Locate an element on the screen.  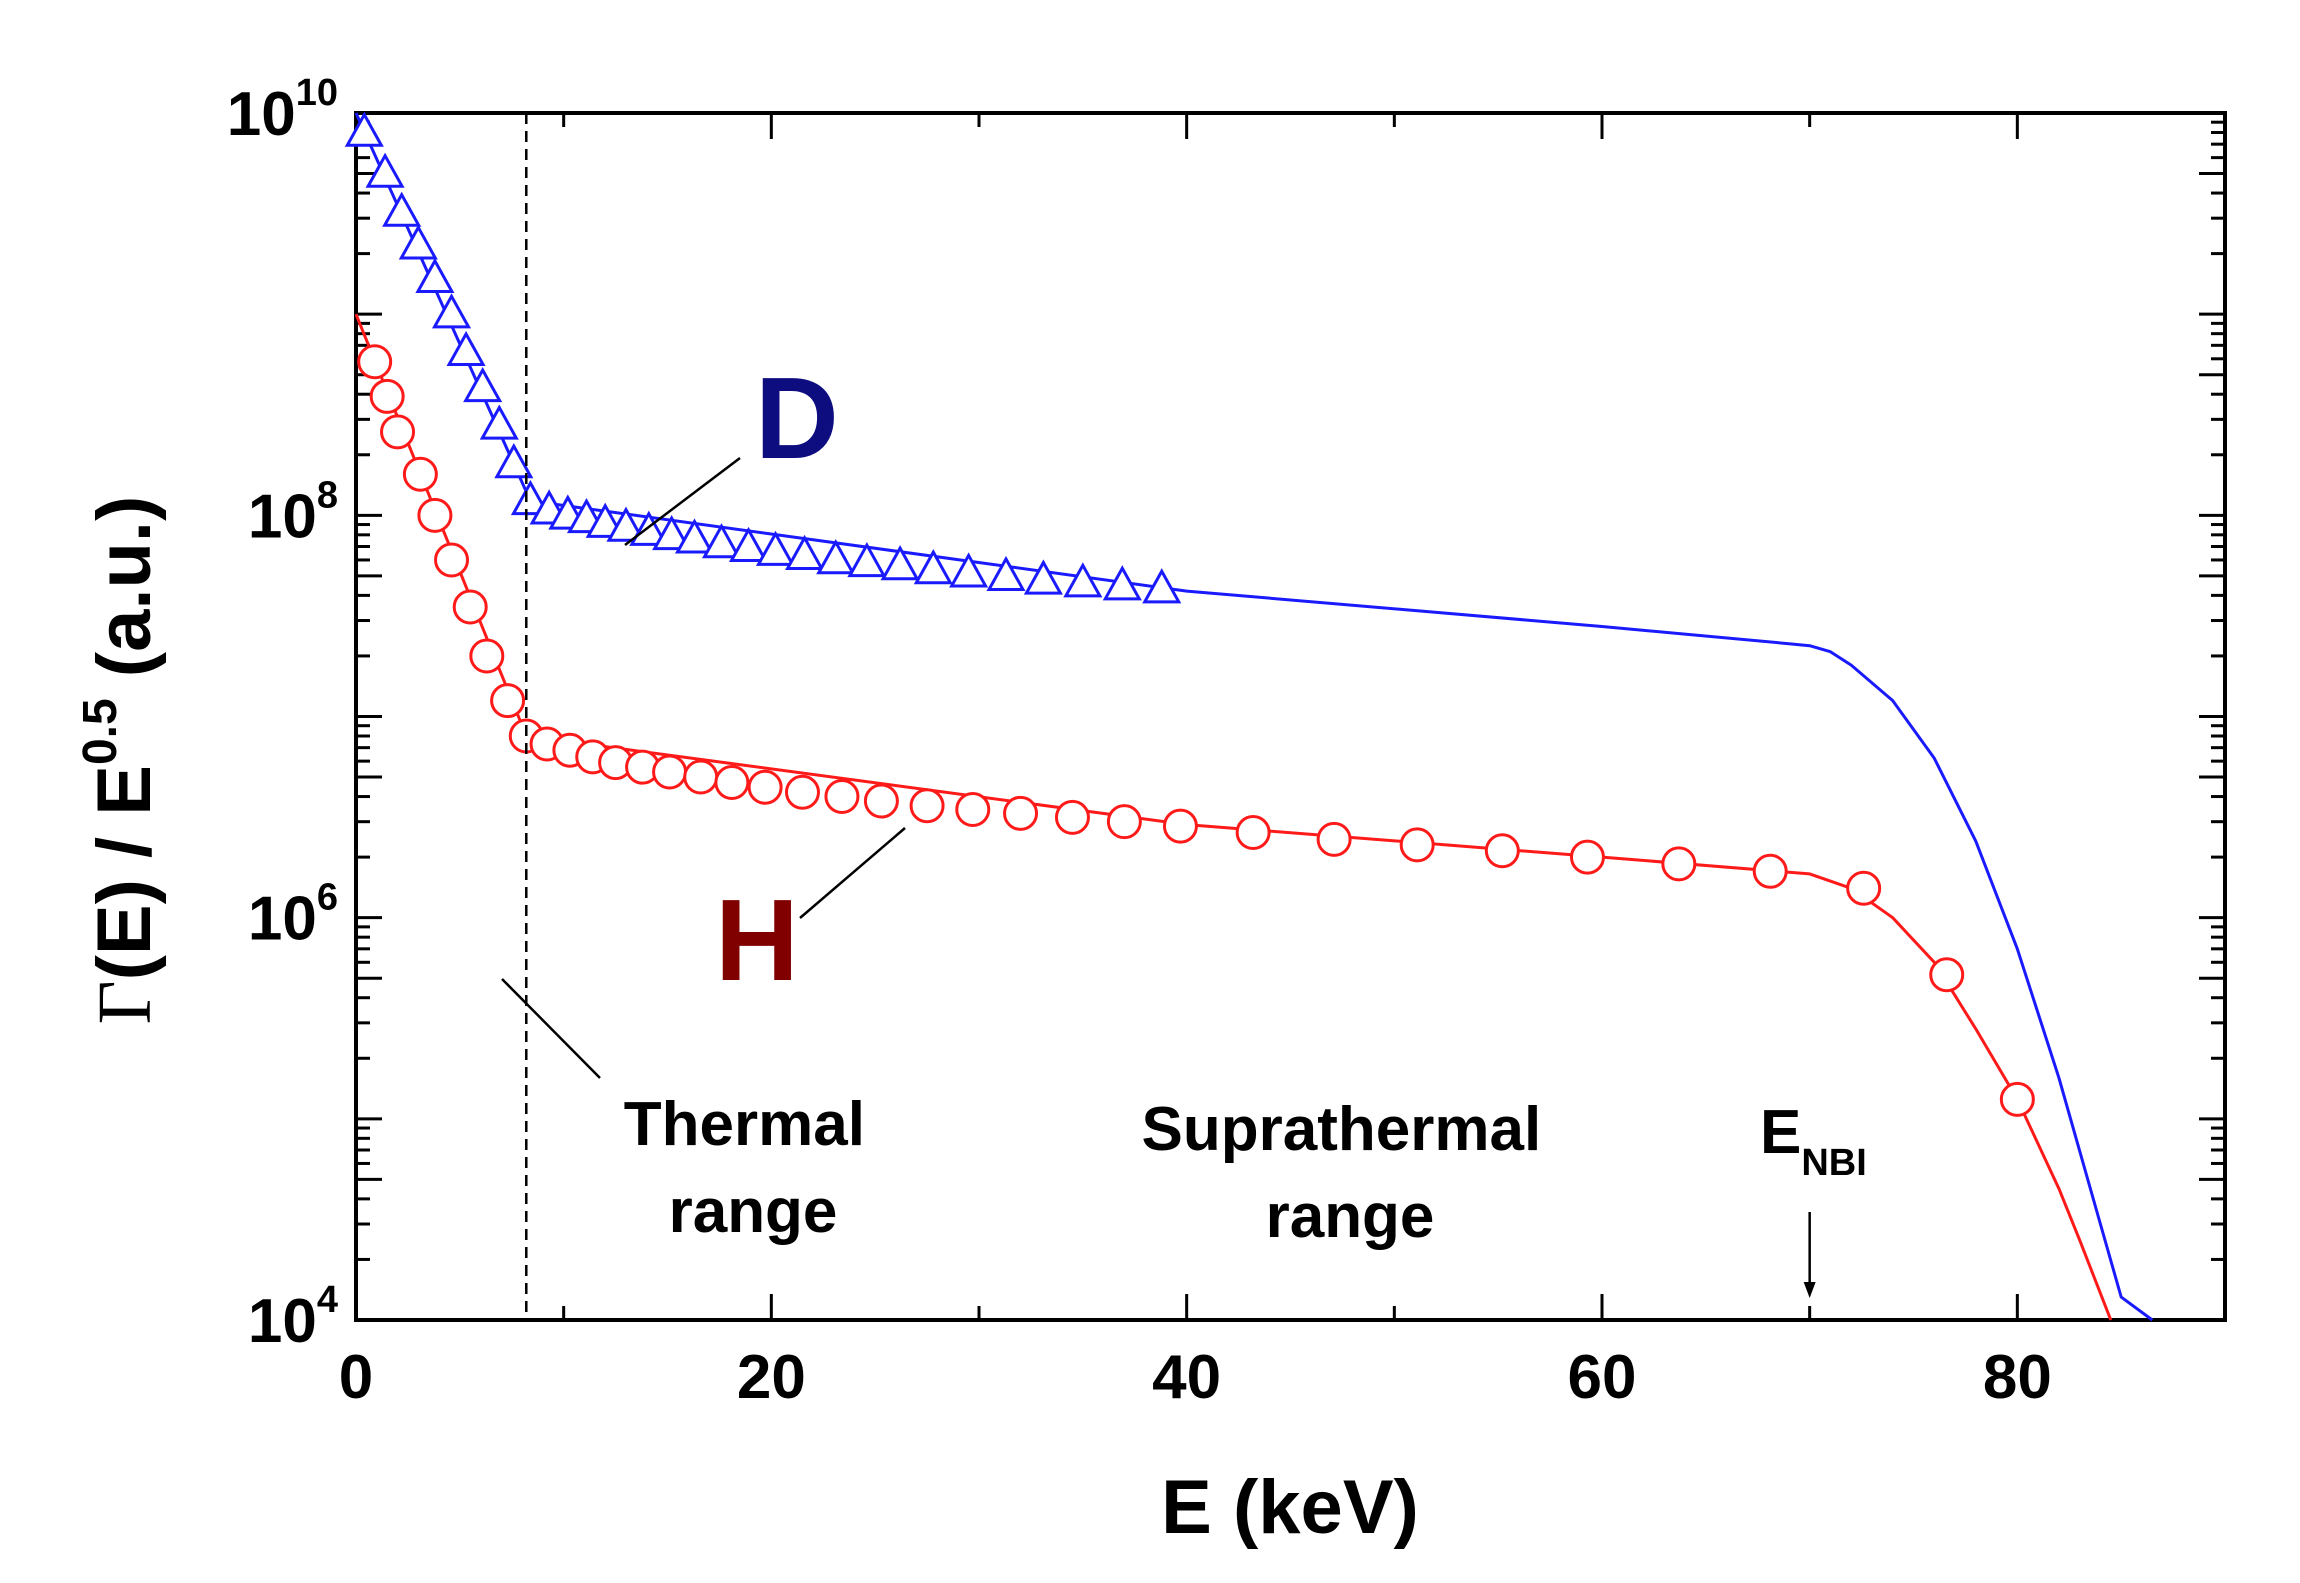
series-label-h-leader is located at coordinates (852, 873).